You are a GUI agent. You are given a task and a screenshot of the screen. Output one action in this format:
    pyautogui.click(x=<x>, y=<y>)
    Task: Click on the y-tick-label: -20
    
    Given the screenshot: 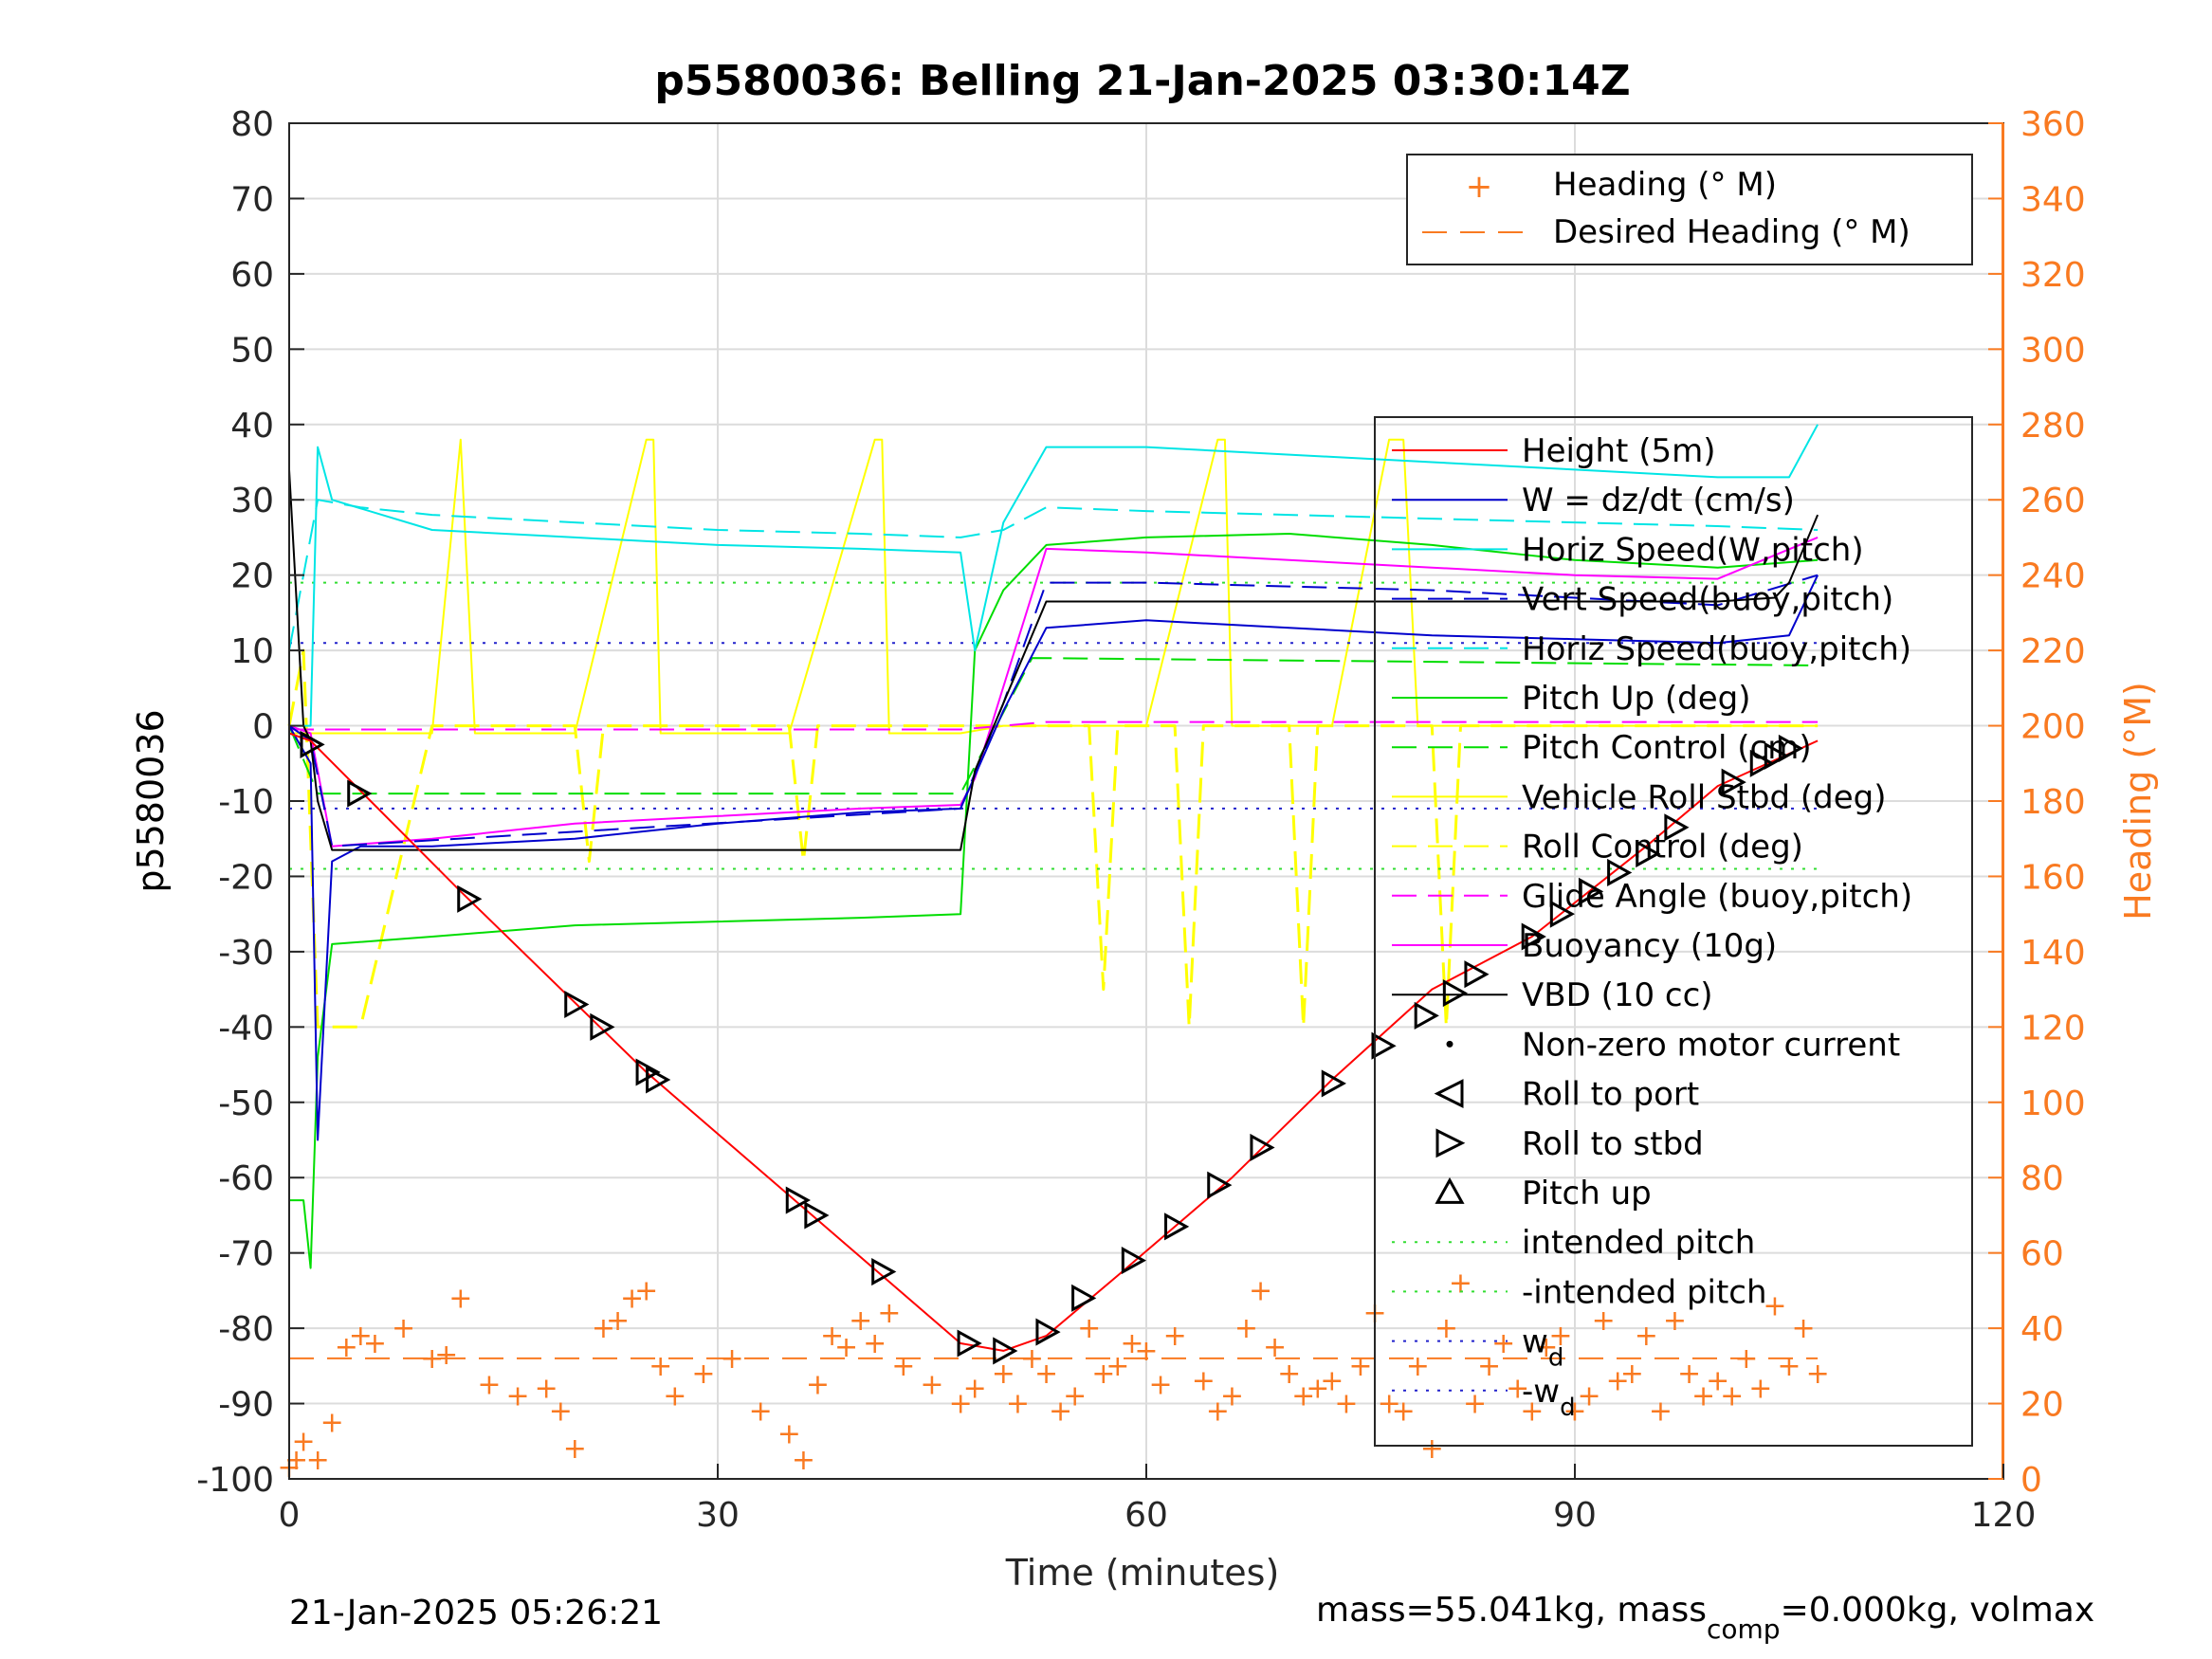 What is the action you would take?
    pyautogui.click(x=246, y=877)
    